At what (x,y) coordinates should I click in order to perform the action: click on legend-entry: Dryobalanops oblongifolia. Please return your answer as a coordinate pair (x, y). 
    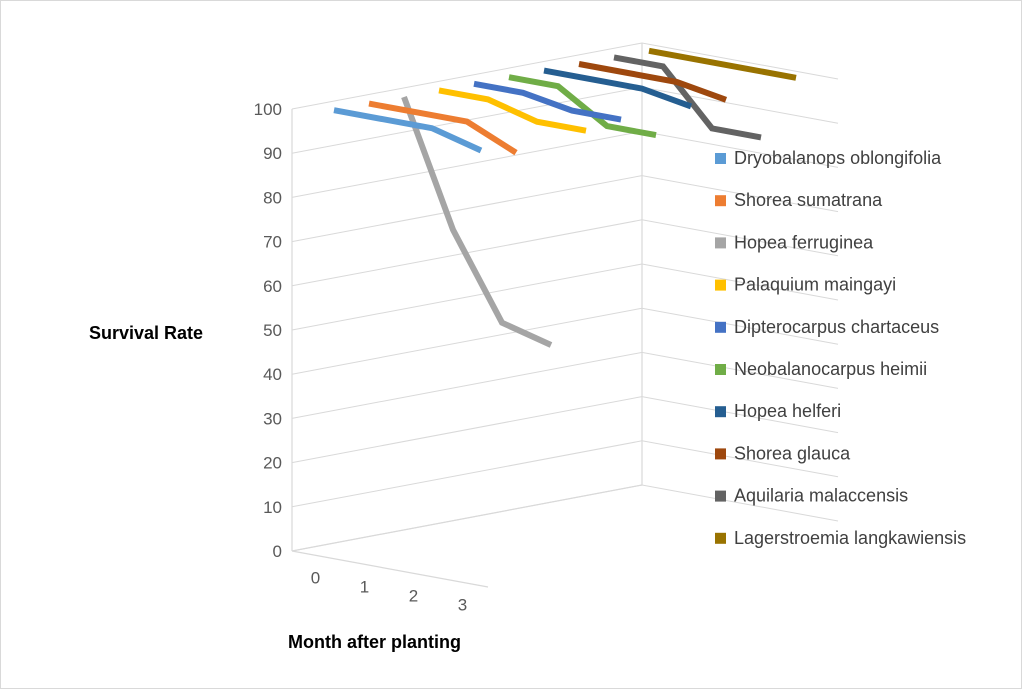
    Looking at the image, I should click on (838, 158).